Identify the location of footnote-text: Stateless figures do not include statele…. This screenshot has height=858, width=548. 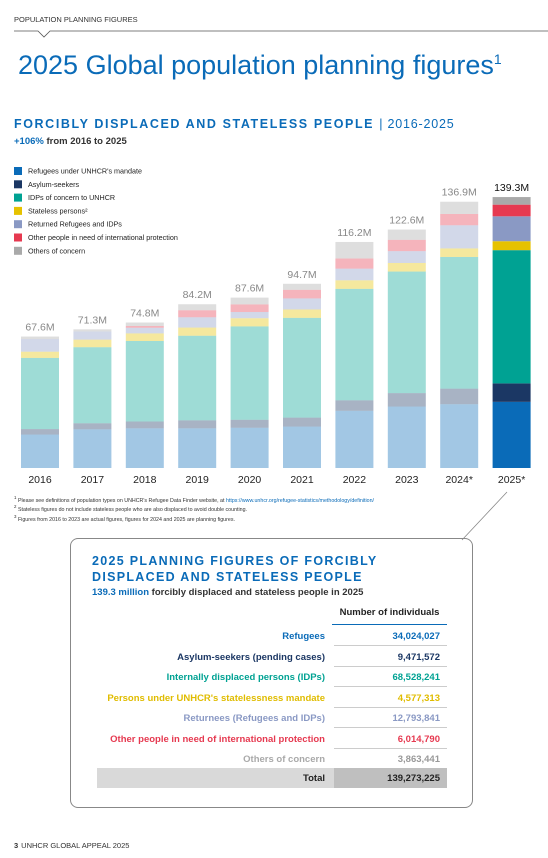
(132, 510).